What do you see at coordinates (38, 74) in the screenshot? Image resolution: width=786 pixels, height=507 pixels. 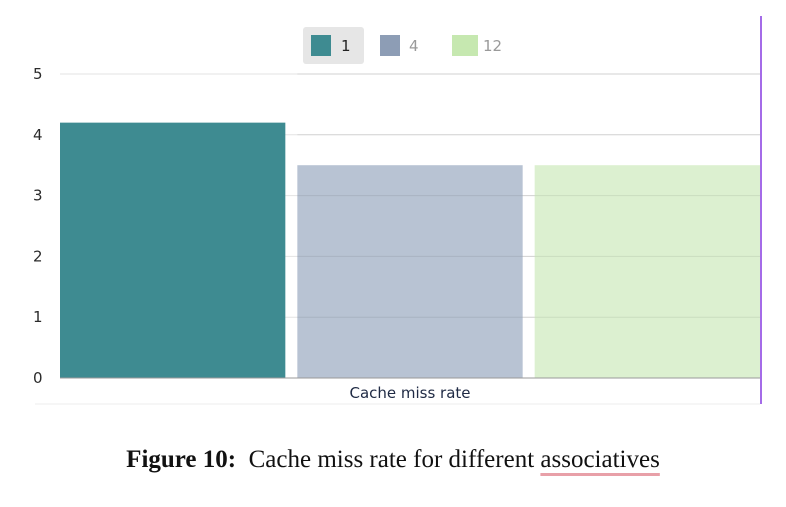 I see `y-tick-label: 5` at bounding box center [38, 74].